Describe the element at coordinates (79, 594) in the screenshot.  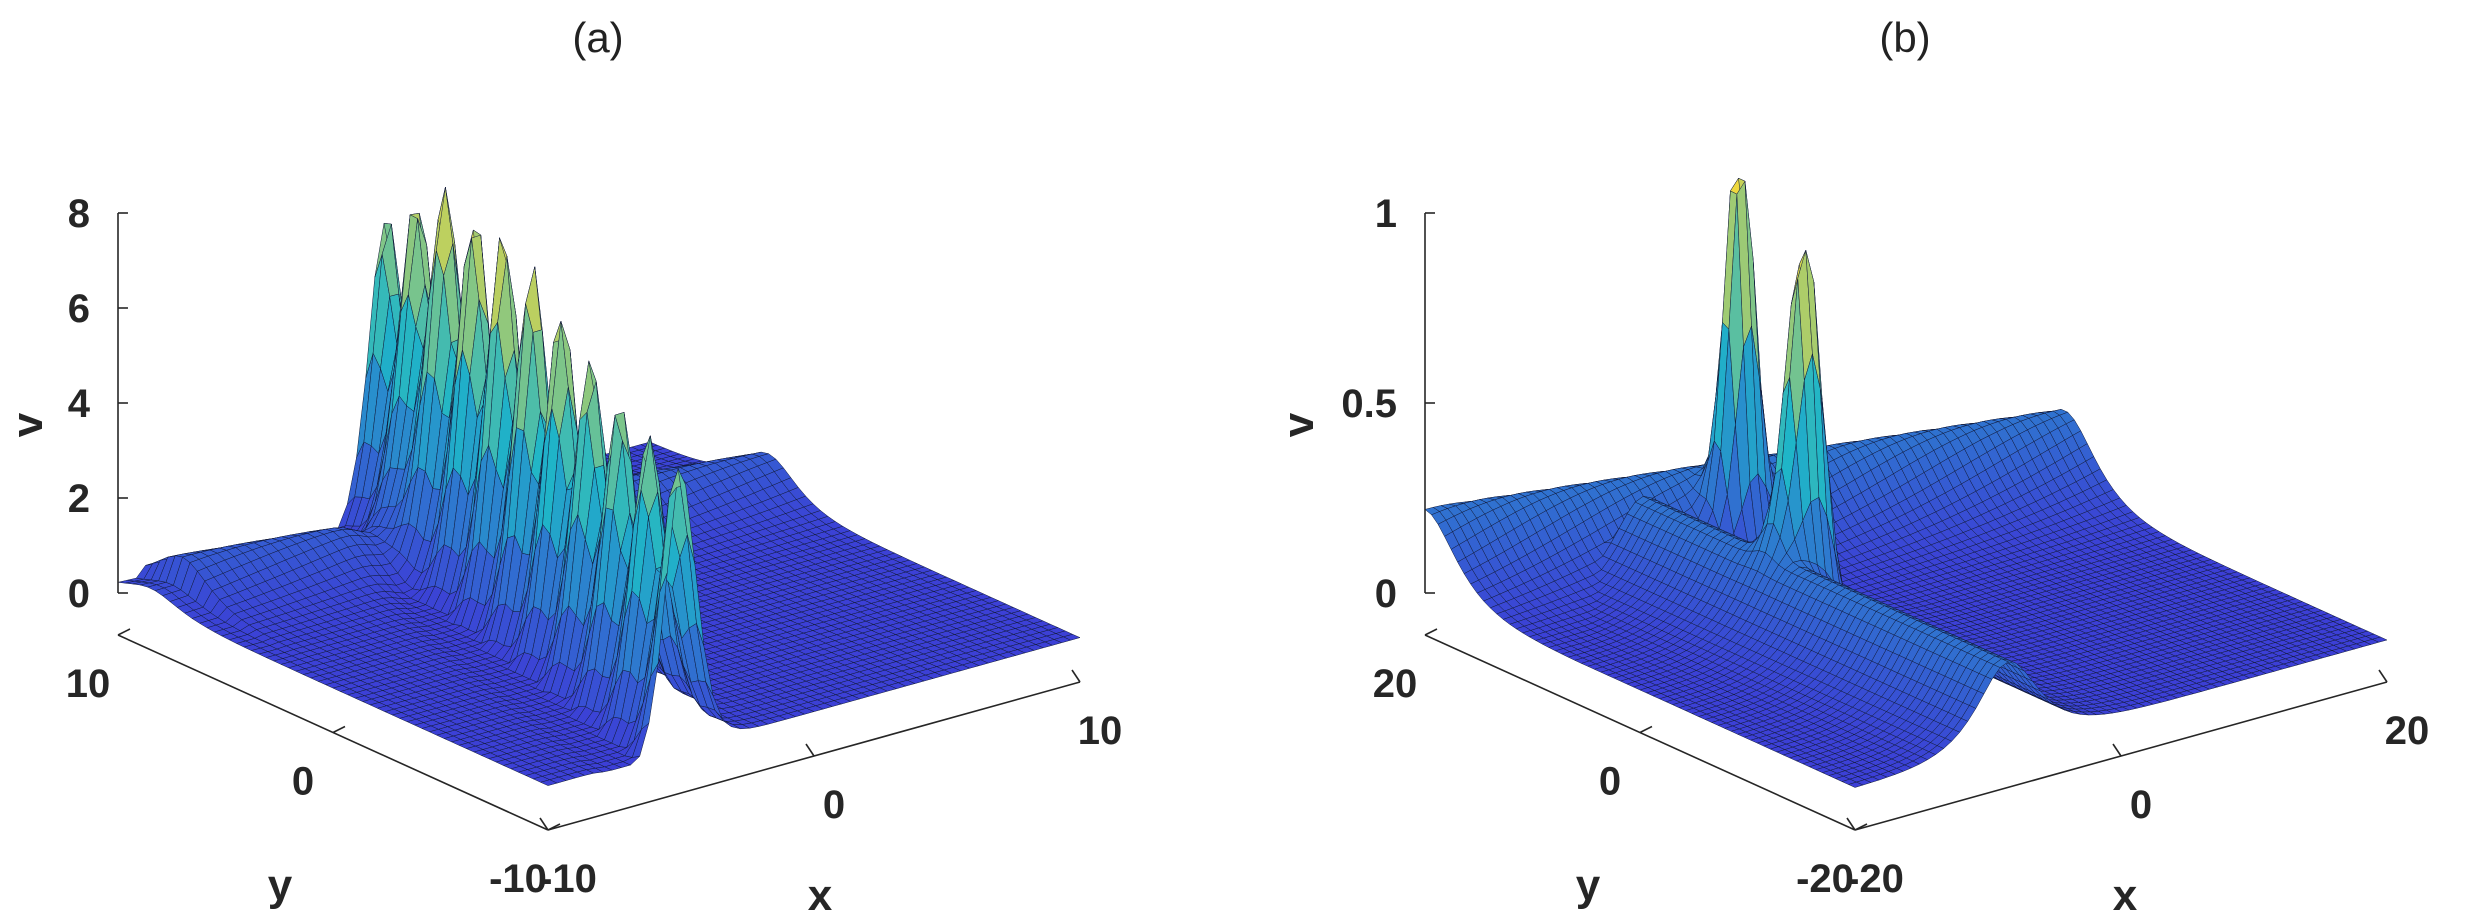
I see `z-tick-label: 0` at that location.